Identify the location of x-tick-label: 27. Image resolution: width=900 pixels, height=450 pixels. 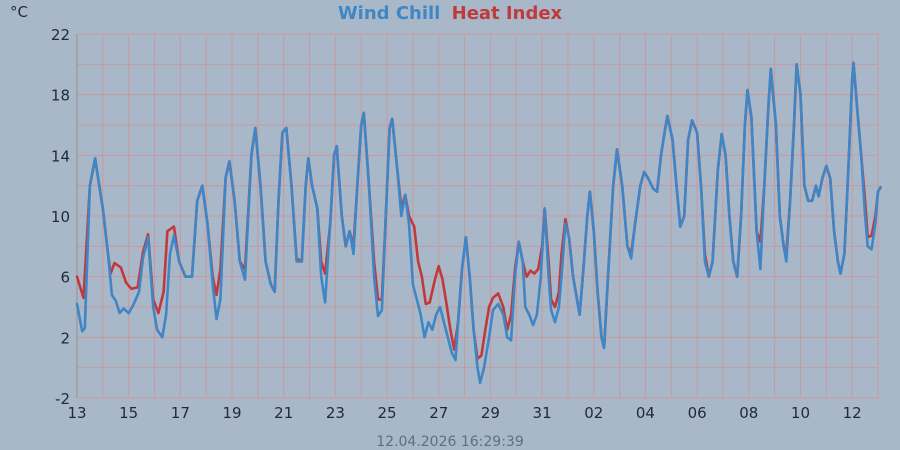
(438, 413).